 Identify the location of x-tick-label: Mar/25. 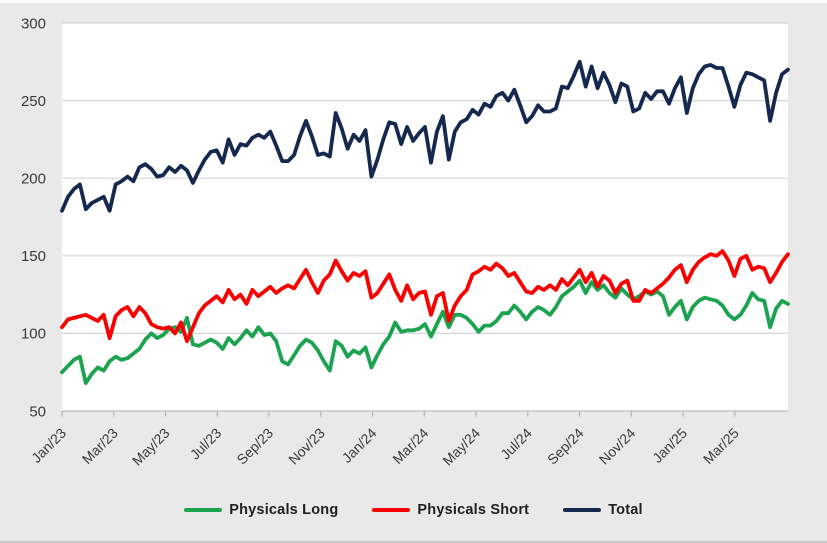
(721, 446).